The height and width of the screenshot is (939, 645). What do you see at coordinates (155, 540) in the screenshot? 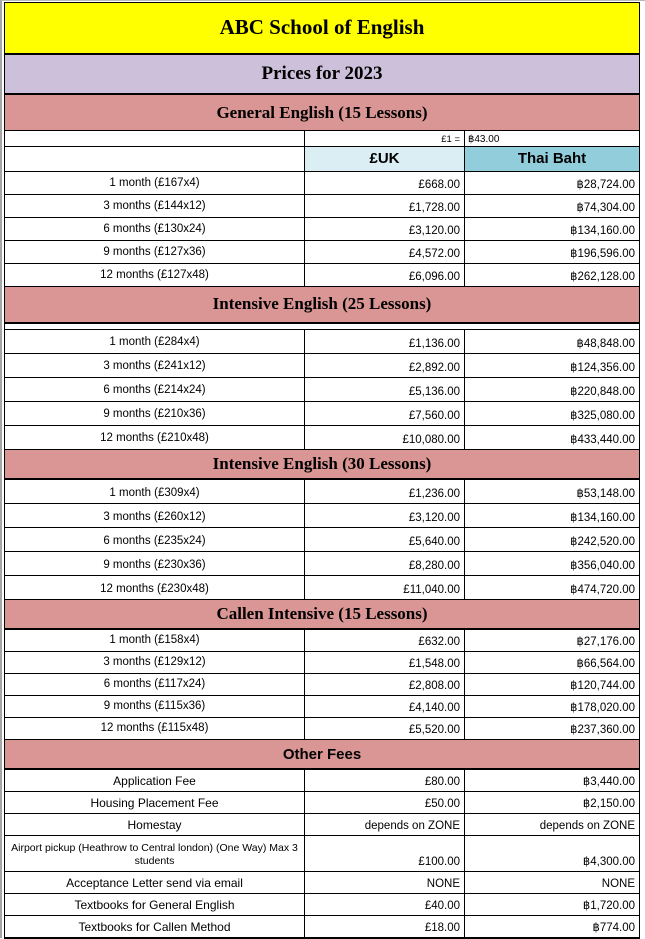
I see `row-label: 6 months (£235x24)` at bounding box center [155, 540].